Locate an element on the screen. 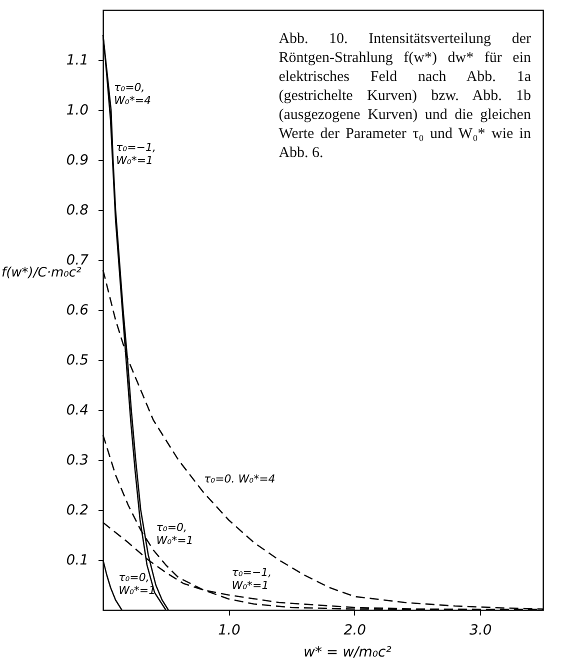 This screenshot has height=667, width=565. x-tick-label: 1.0 is located at coordinates (229, 630).